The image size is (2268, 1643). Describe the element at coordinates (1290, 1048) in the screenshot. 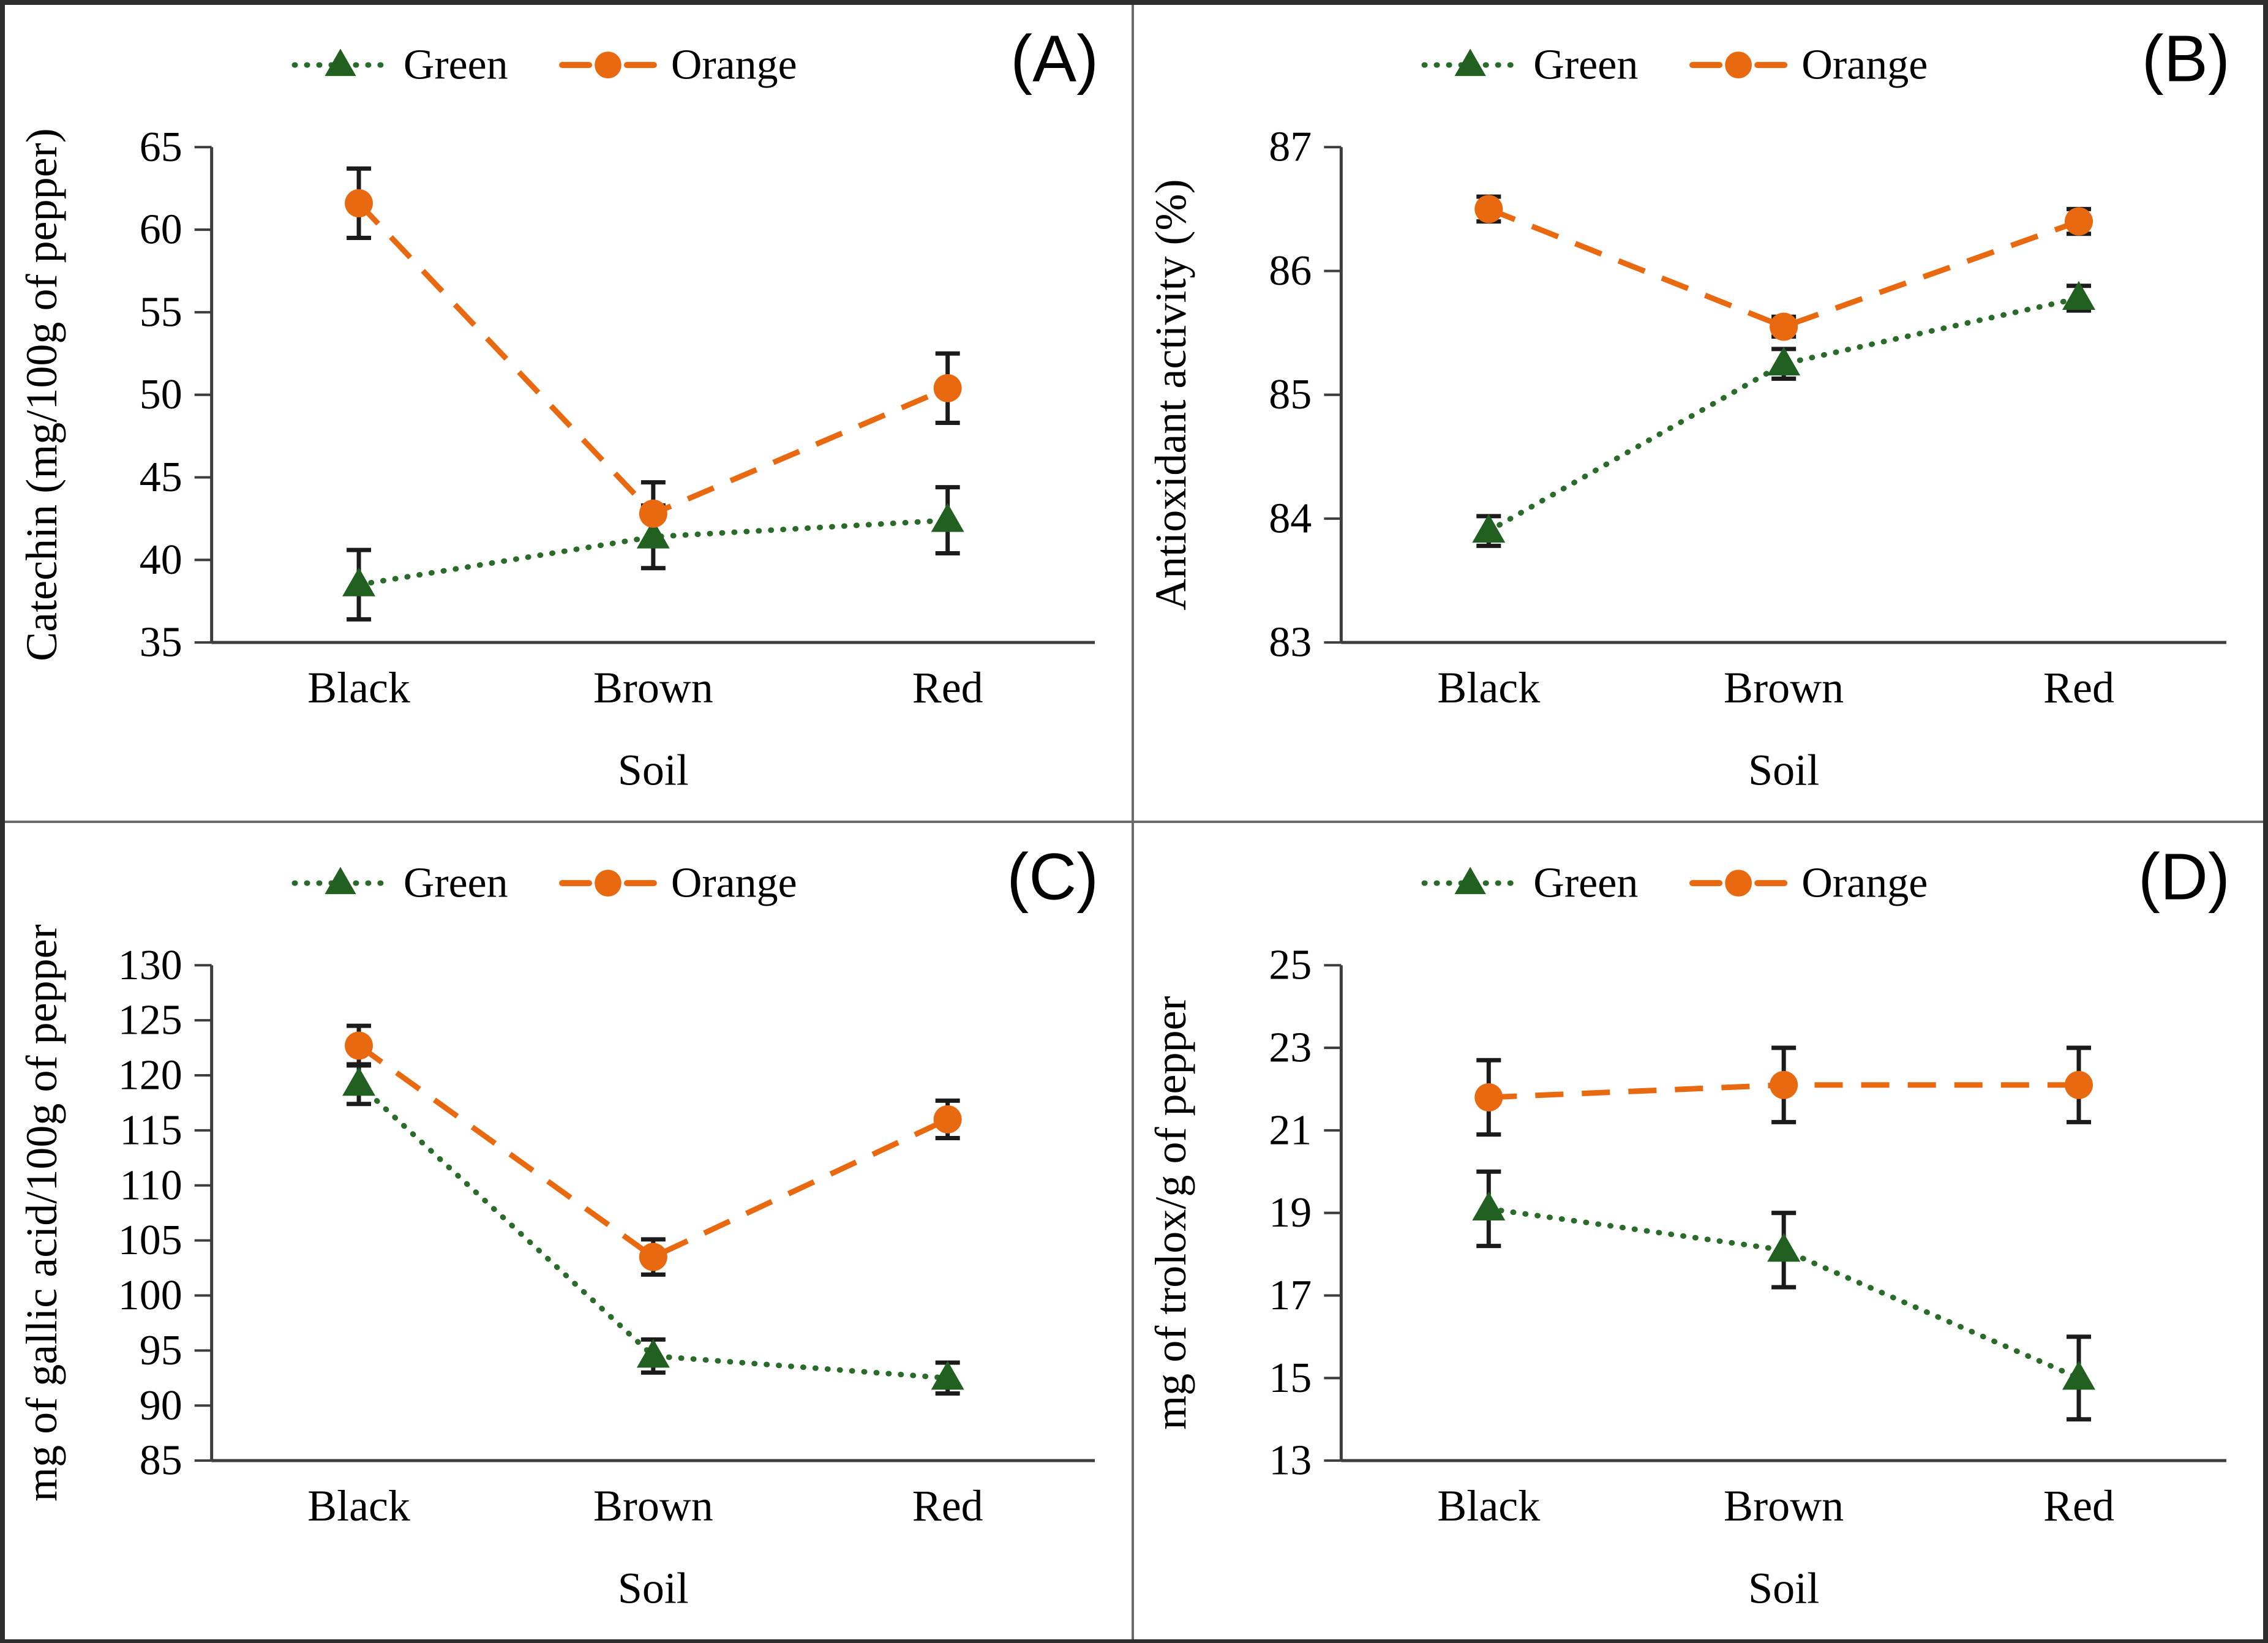

I see `y-tick-label: 23` at that location.